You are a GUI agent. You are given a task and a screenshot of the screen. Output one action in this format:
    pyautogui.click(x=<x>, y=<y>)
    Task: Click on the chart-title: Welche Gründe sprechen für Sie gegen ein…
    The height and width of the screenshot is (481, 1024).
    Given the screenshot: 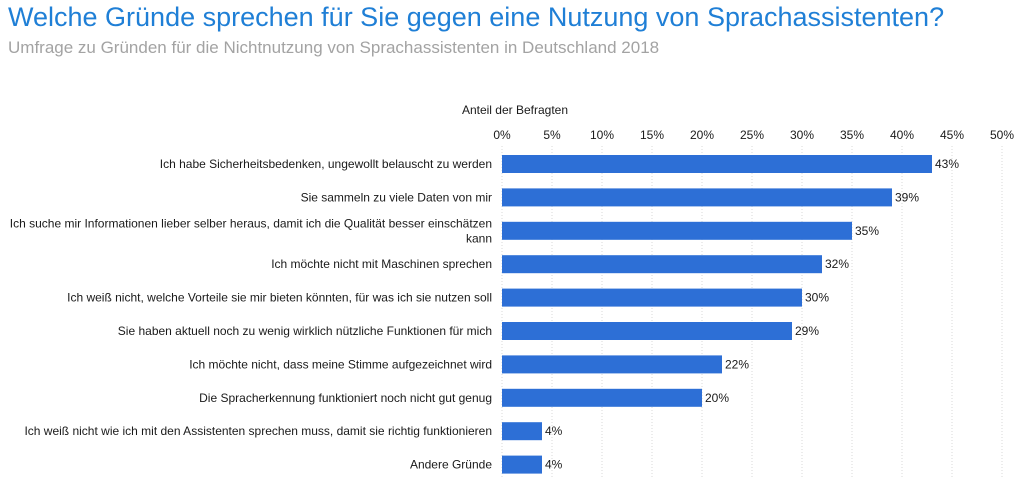 What is the action you would take?
    pyautogui.click(x=476, y=17)
    